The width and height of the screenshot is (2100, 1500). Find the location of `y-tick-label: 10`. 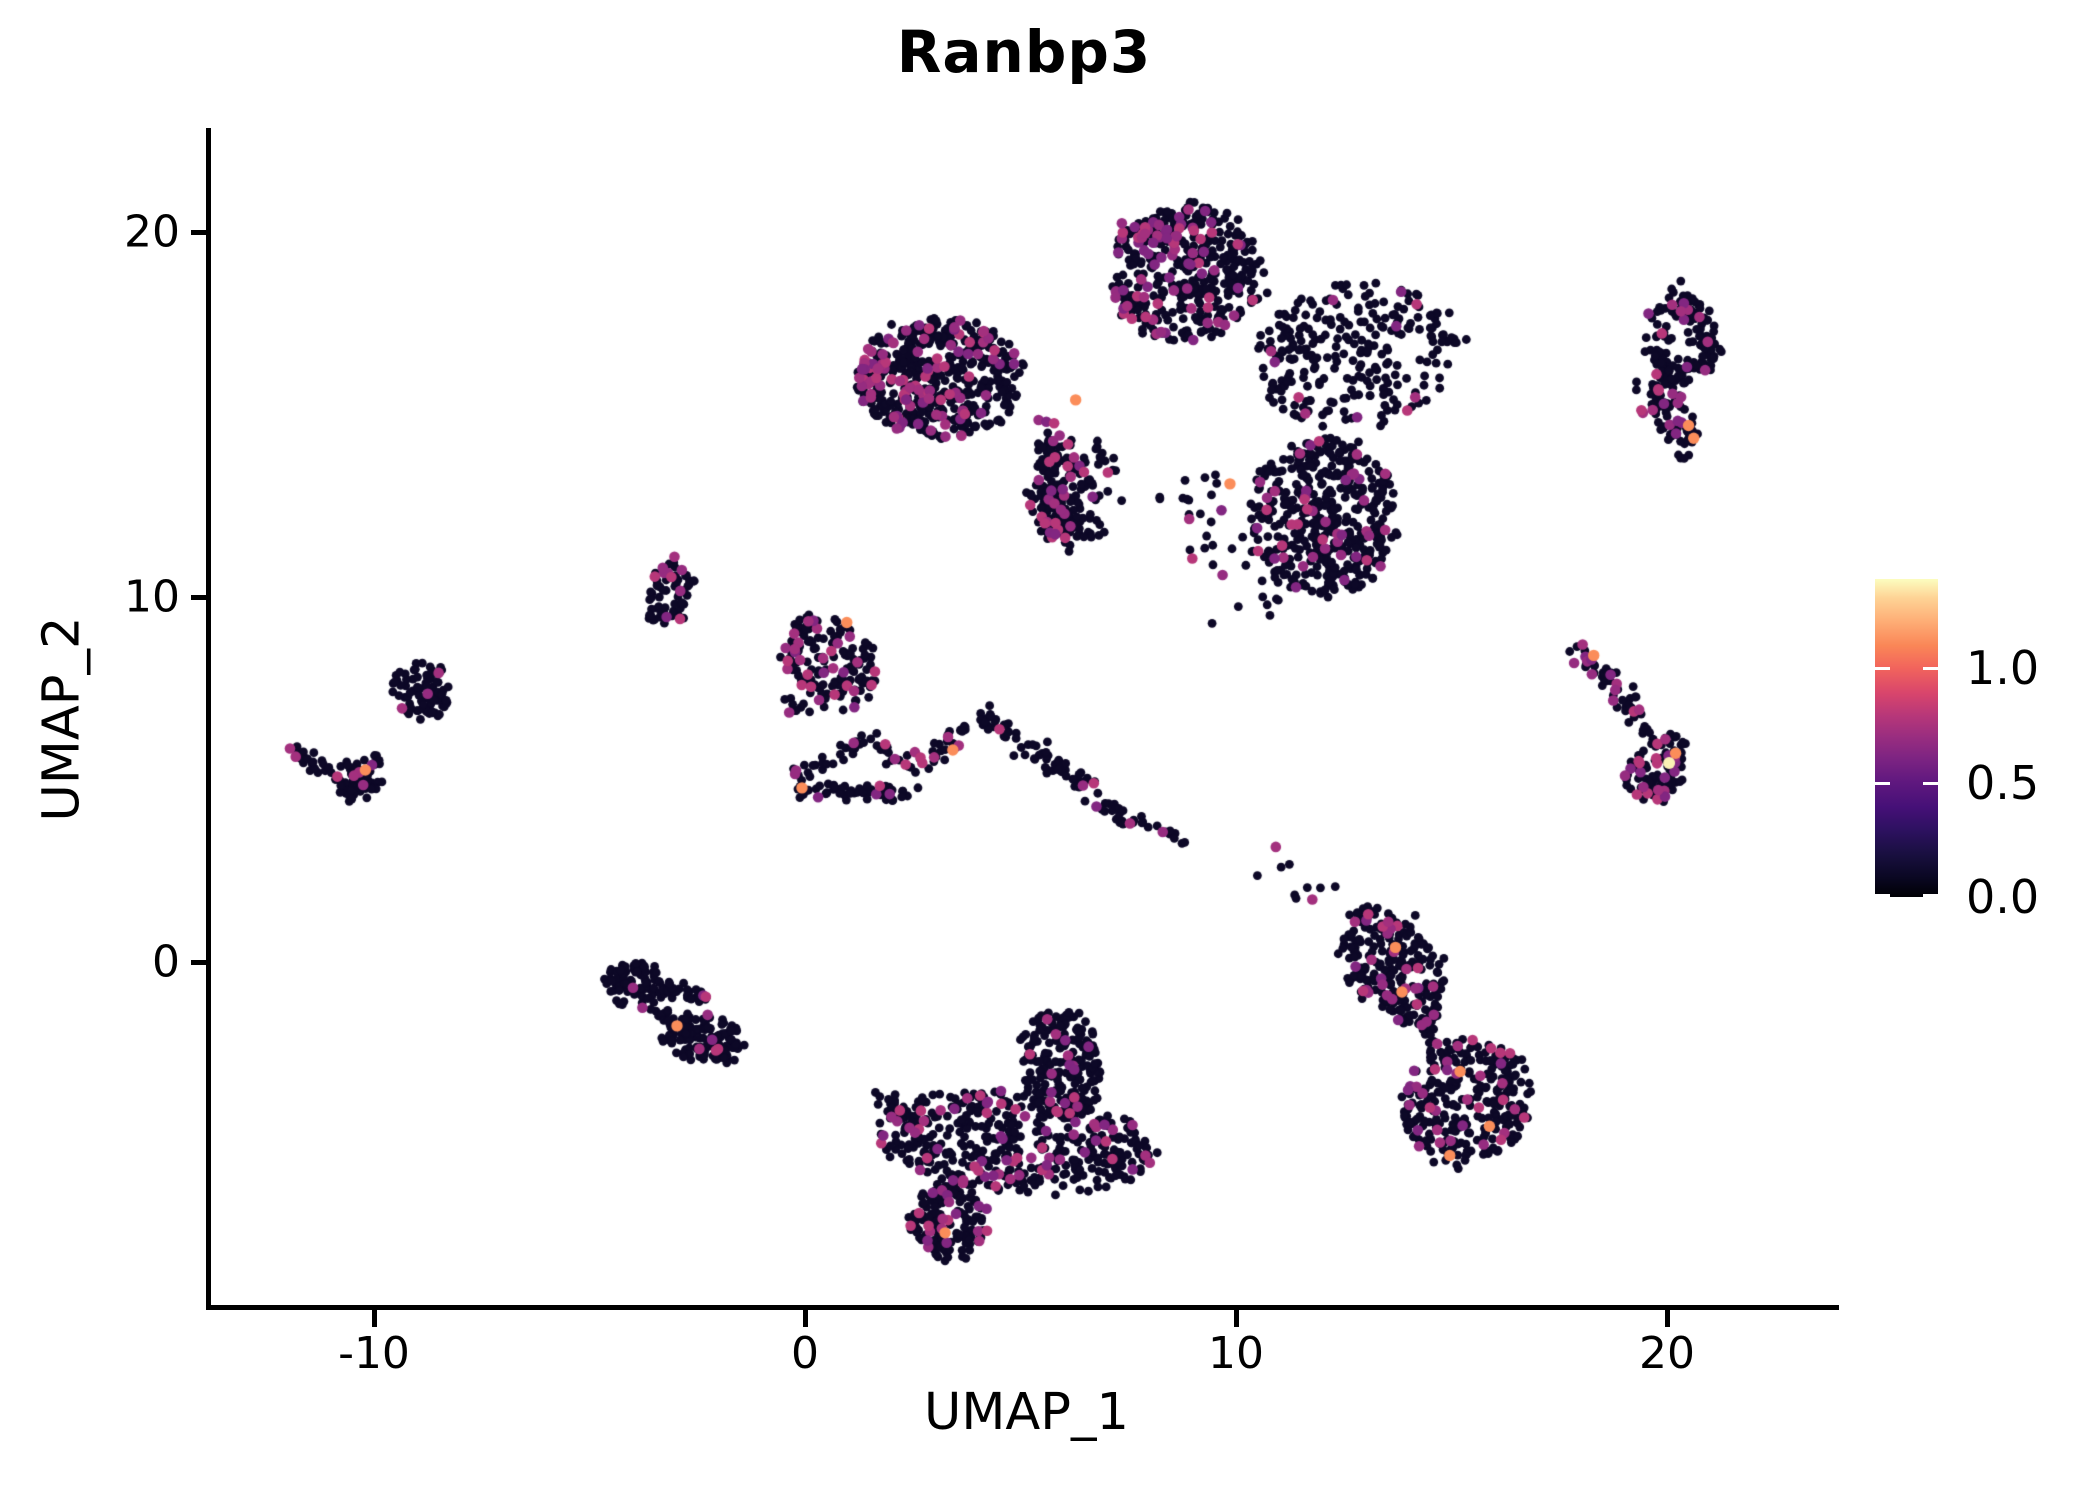

y-tick-label: 10 is located at coordinates (152, 597).